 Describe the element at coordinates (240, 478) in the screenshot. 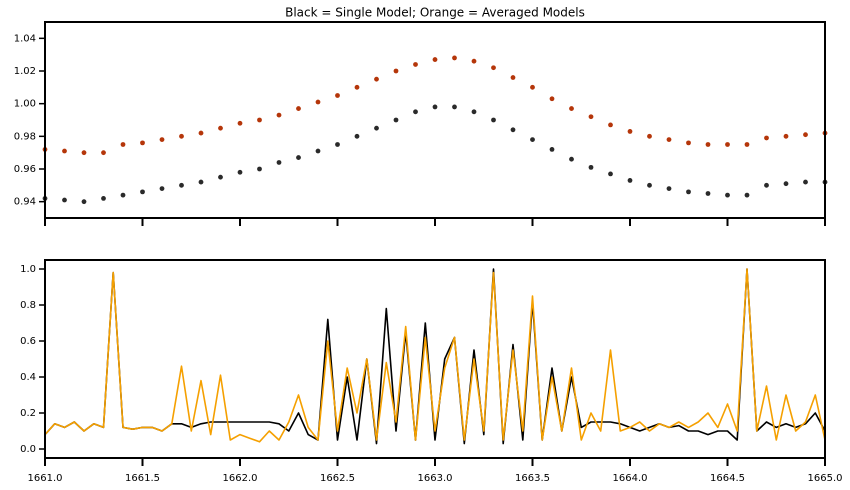

I see `x-tick-label: 1662.0` at that location.